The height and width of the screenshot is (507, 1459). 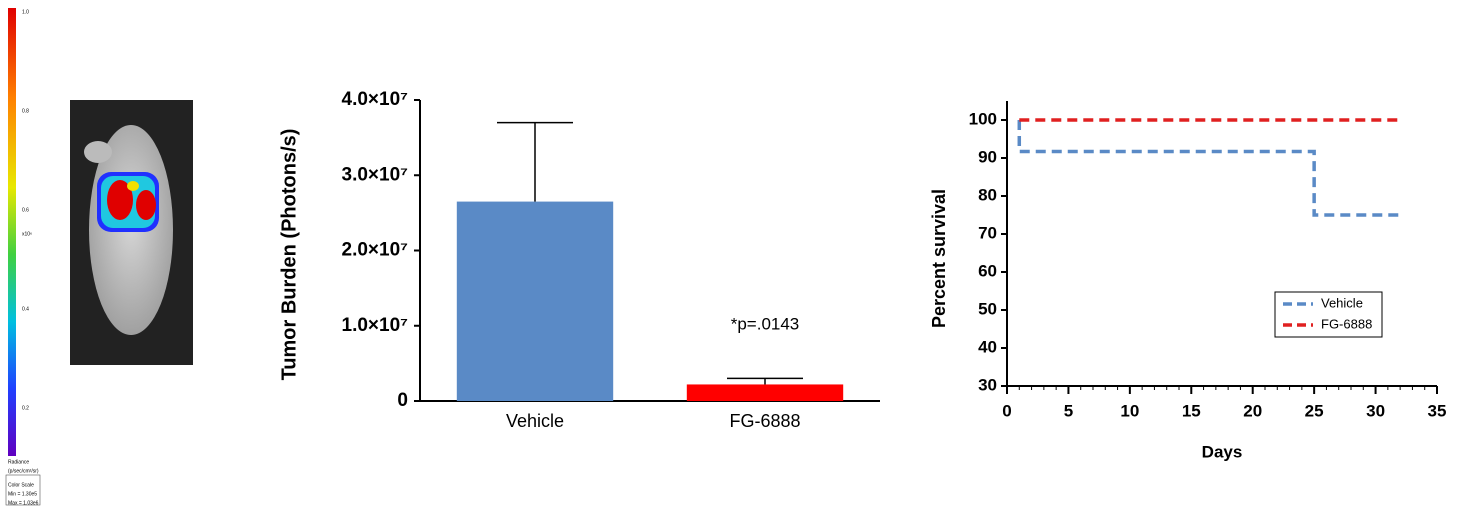 I want to click on x-tick-label: 10, so click(x=1129, y=410).